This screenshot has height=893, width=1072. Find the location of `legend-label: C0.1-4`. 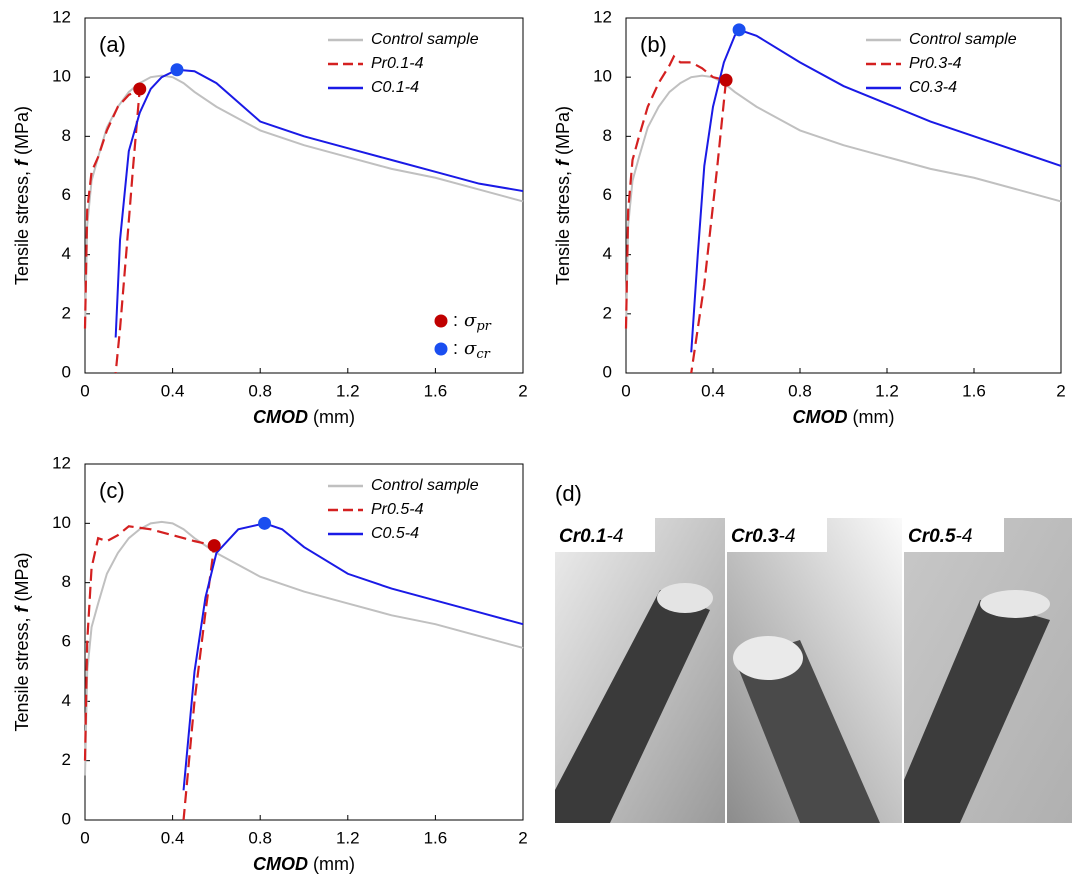

legend-label: C0.1-4 is located at coordinates (395, 87).